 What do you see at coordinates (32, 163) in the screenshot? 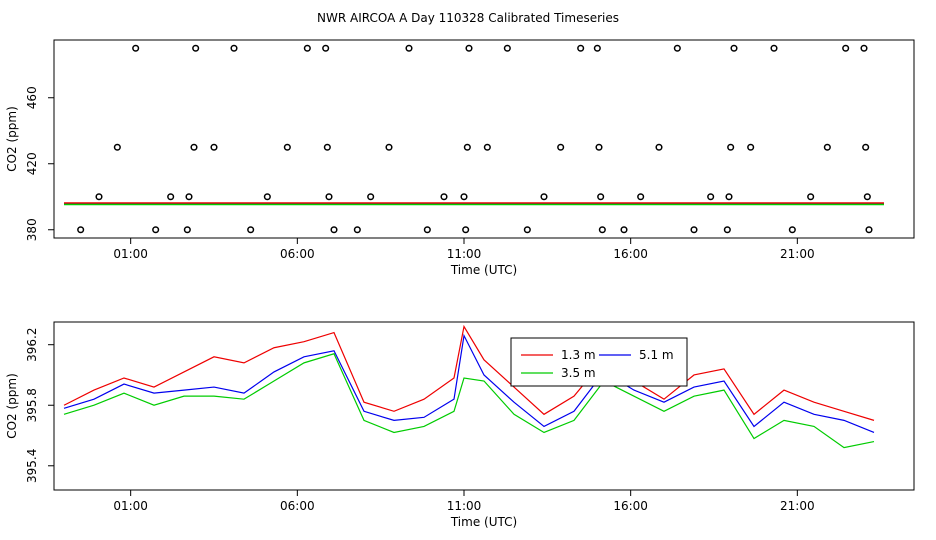
I see `y-tick-label: 420` at bounding box center [32, 163].